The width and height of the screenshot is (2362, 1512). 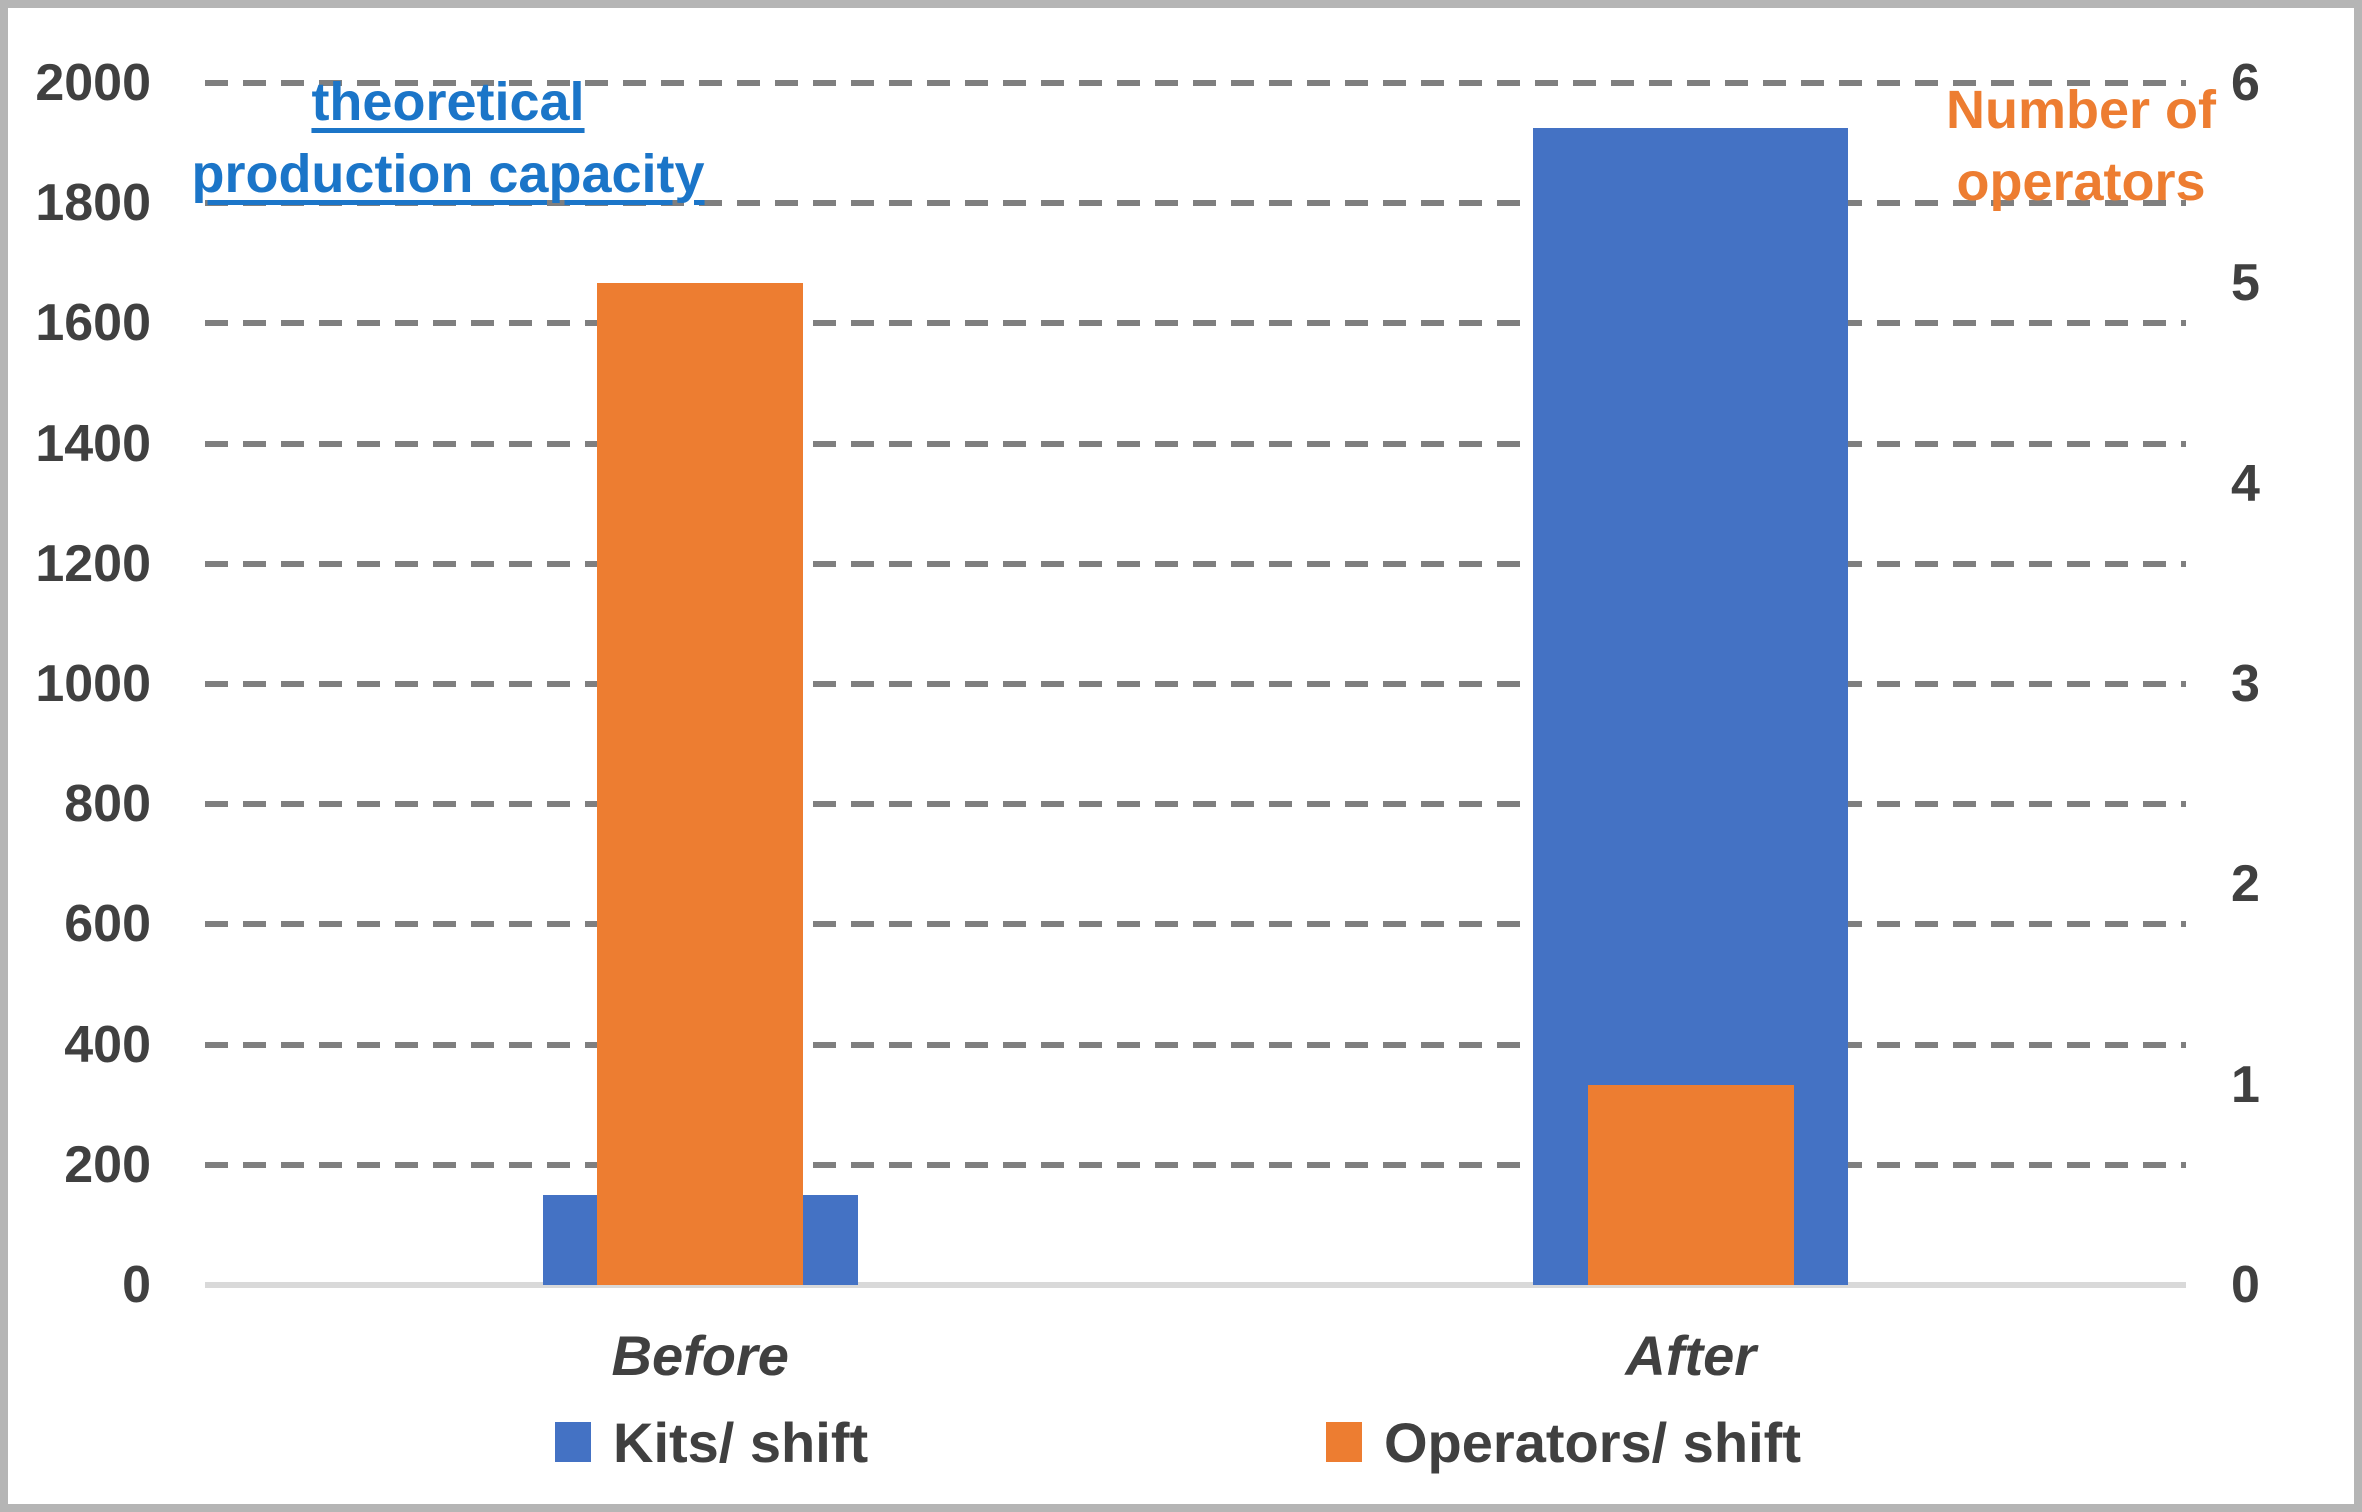 What do you see at coordinates (2245, 483) in the screenshot?
I see `right-axis-tick: 4` at bounding box center [2245, 483].